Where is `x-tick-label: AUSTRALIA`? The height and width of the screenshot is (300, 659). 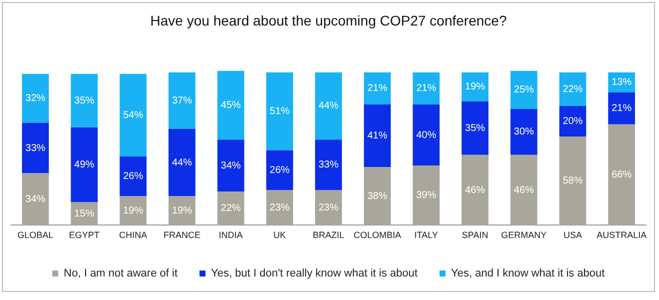
x-tick-label: AUSTRALIA is located at coordinates (621, 235).